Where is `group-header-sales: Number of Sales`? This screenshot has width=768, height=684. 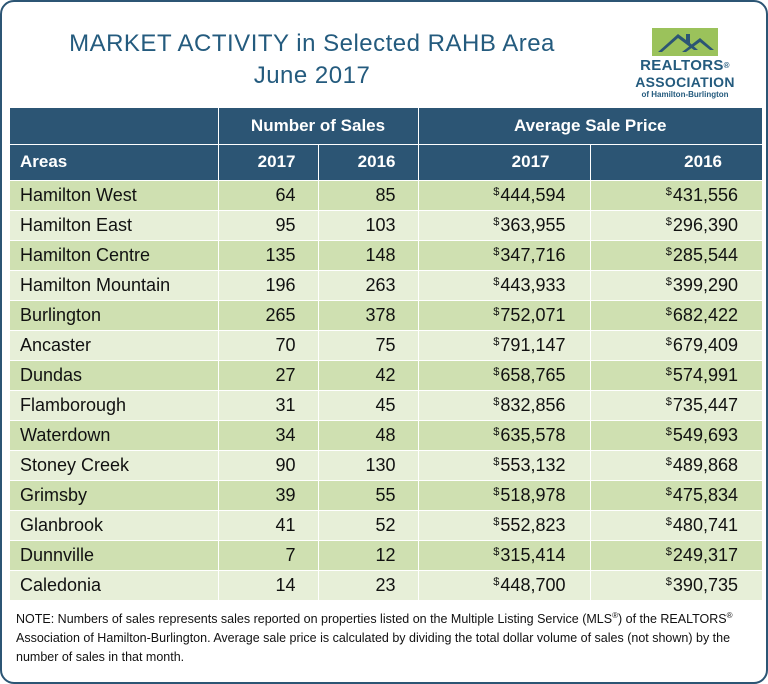 group-header-sales: Number of Sales is located at coordinates (317, 126).